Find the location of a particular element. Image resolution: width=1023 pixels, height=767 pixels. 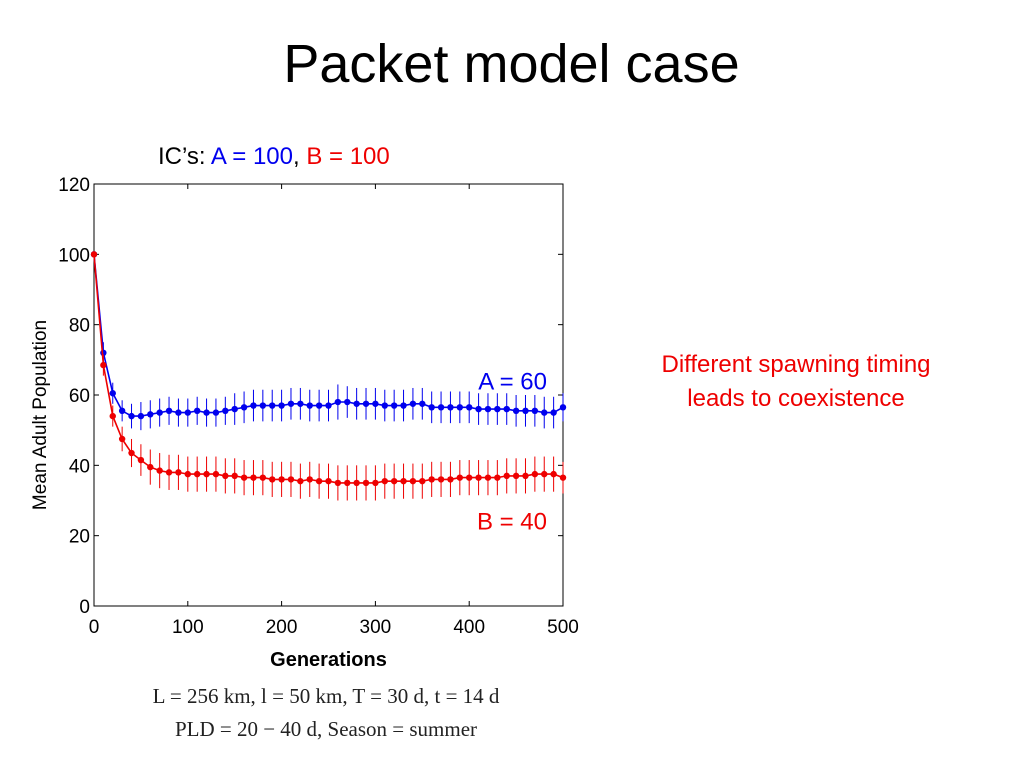

series-label-b: B = 40 is located at coordinates (512, 522).